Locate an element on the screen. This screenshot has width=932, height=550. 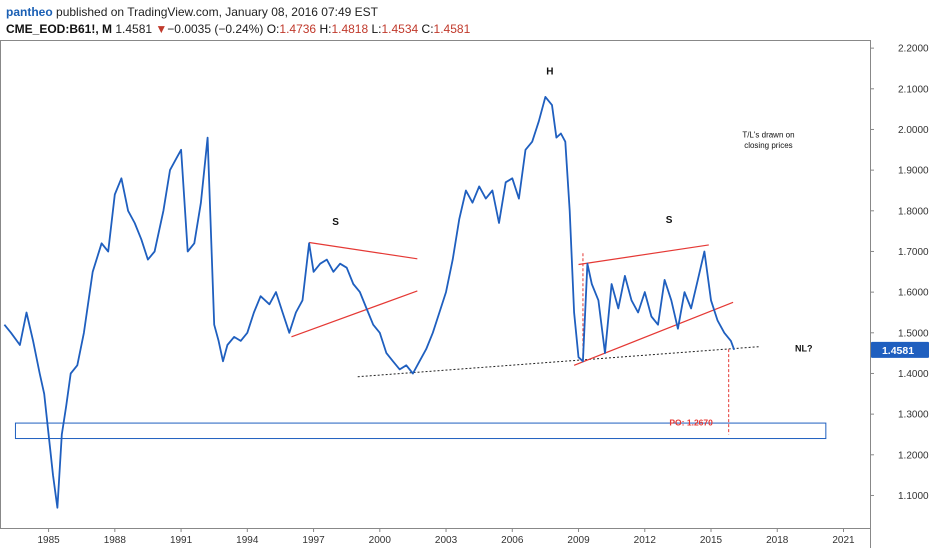
close-value: 1.4581 is located at coordinates (452, 29).